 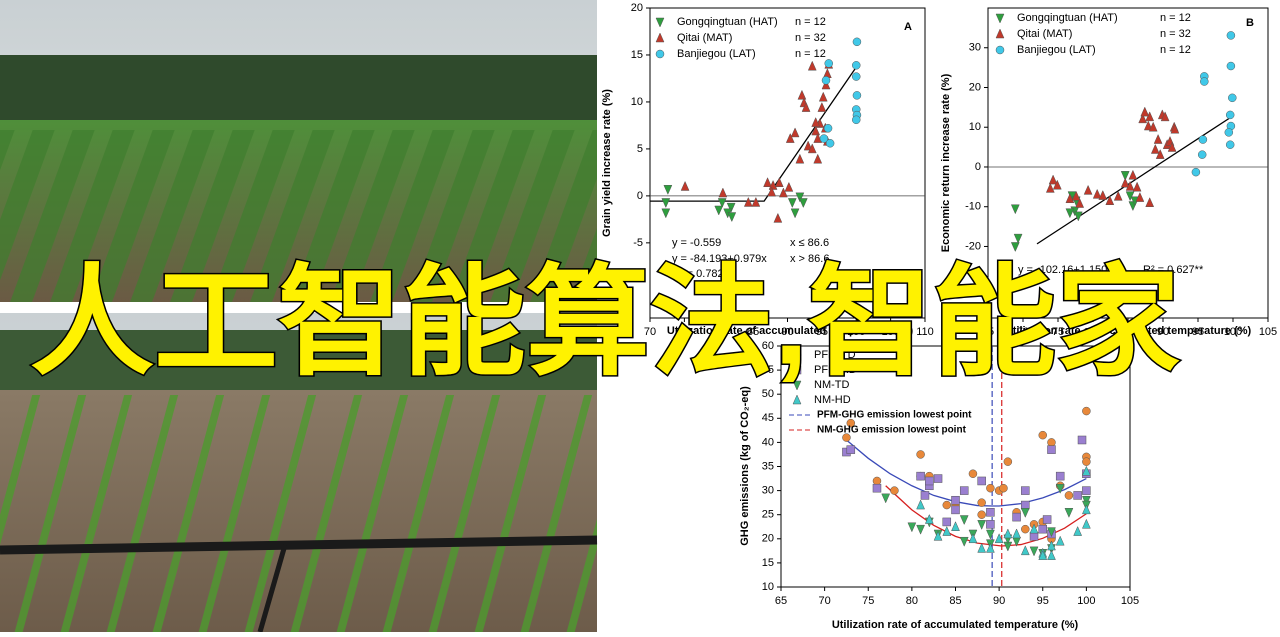 I want to click on y-tick-label: 35, so click(x=768, y=466).